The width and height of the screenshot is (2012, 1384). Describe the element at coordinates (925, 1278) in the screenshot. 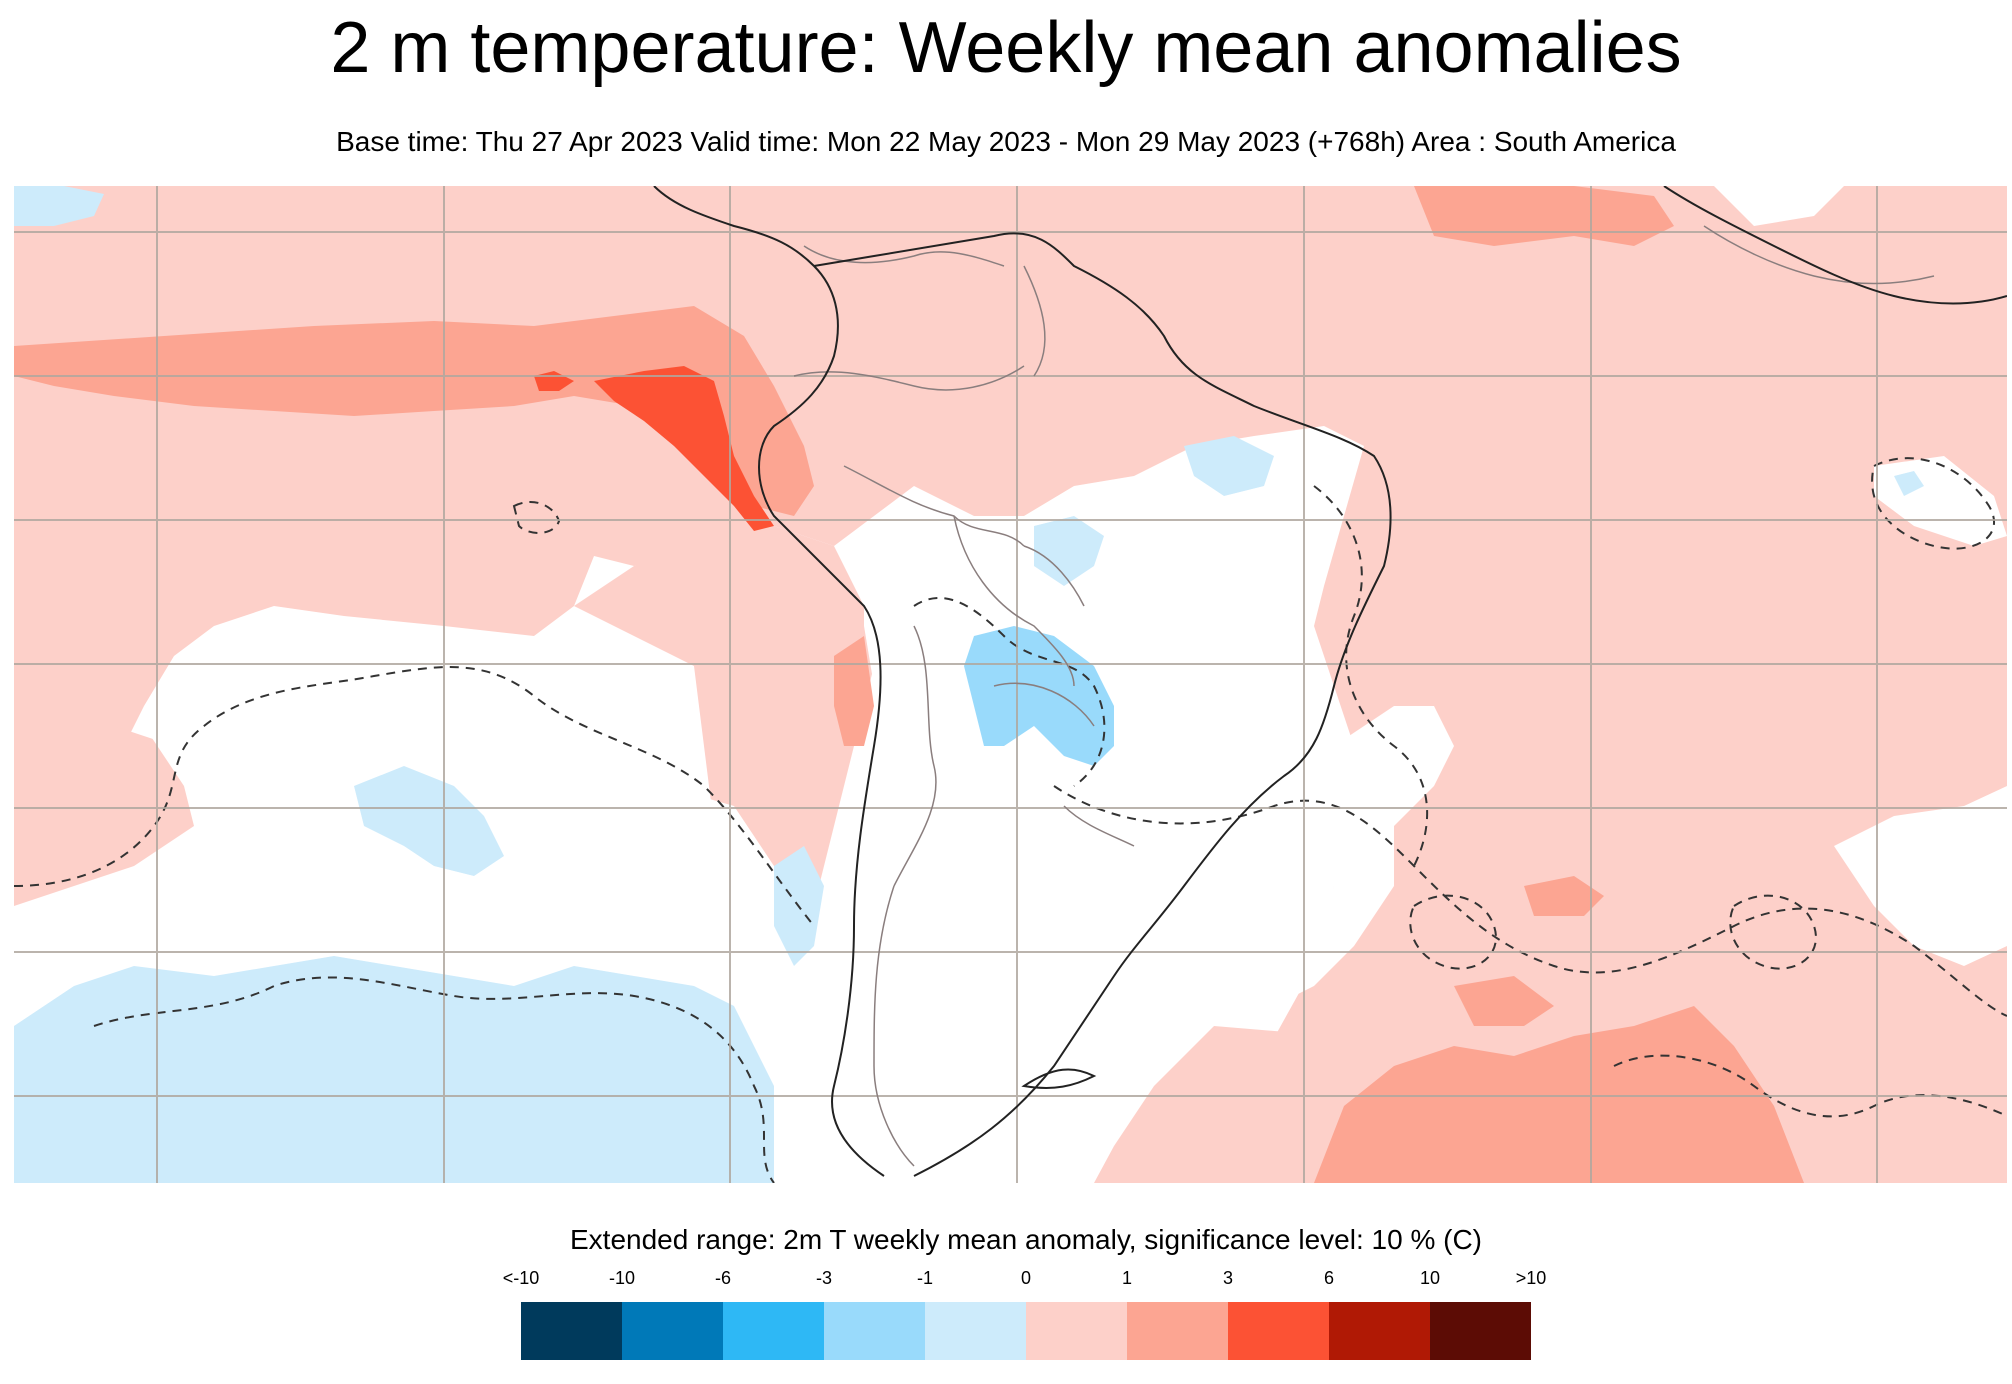

I see `legend-label-4: -1` at that location.